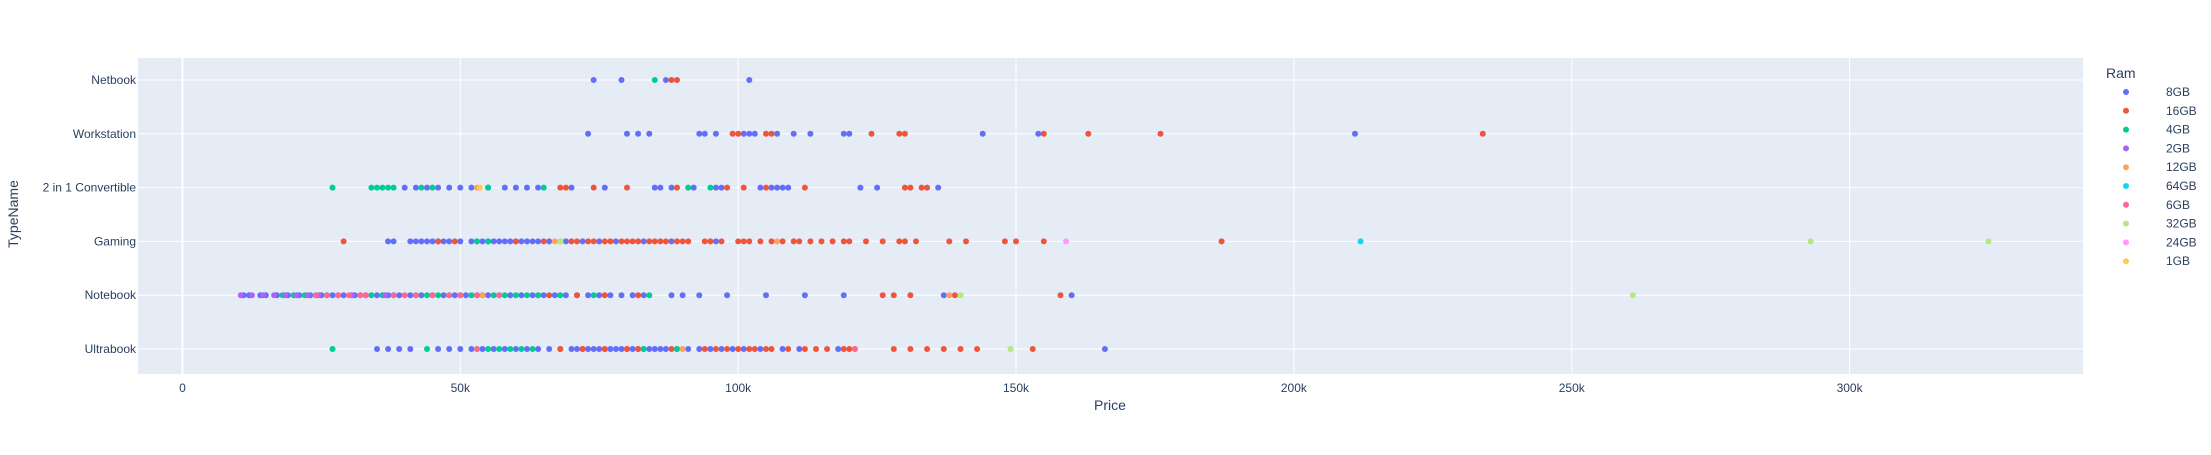 This screenshot has height=455, width=2211. Describe the element at coordinates (2160, 111) in the screenshot. I see `legend-item-16GB: 16GB` at that location.